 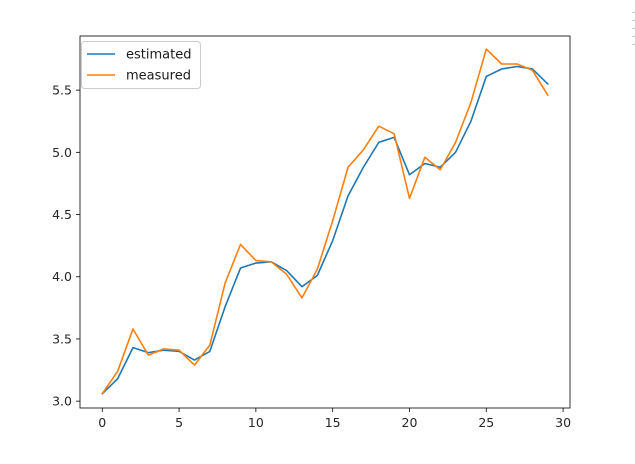 What do you see at coordinates (563, 422) in the screenshot?
I see `x-tick-label: 30` at bounding box center [563, 422].